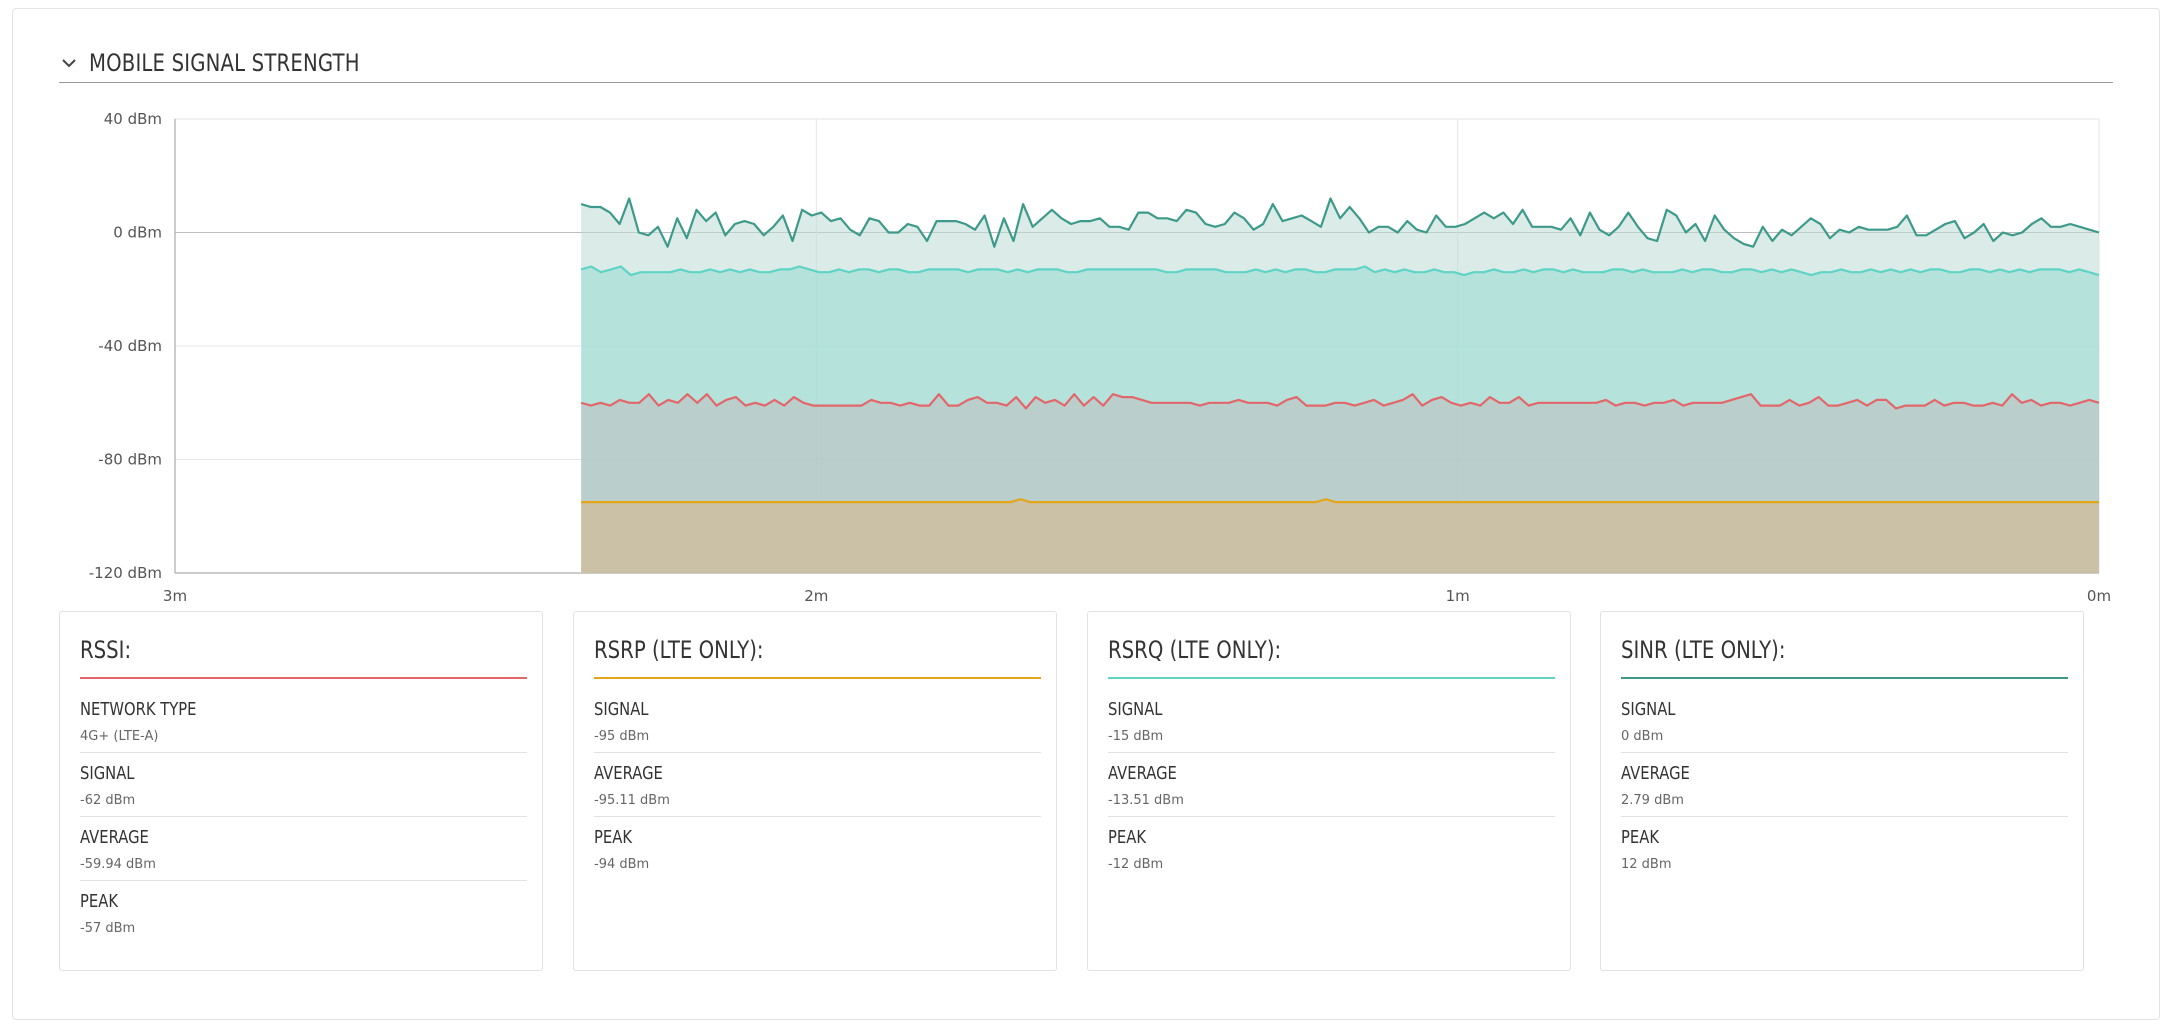 This screenshot has height=1020, width=2172. I want to click on stat-row: SIGNAL 0 dBm, so click(1844, 721).